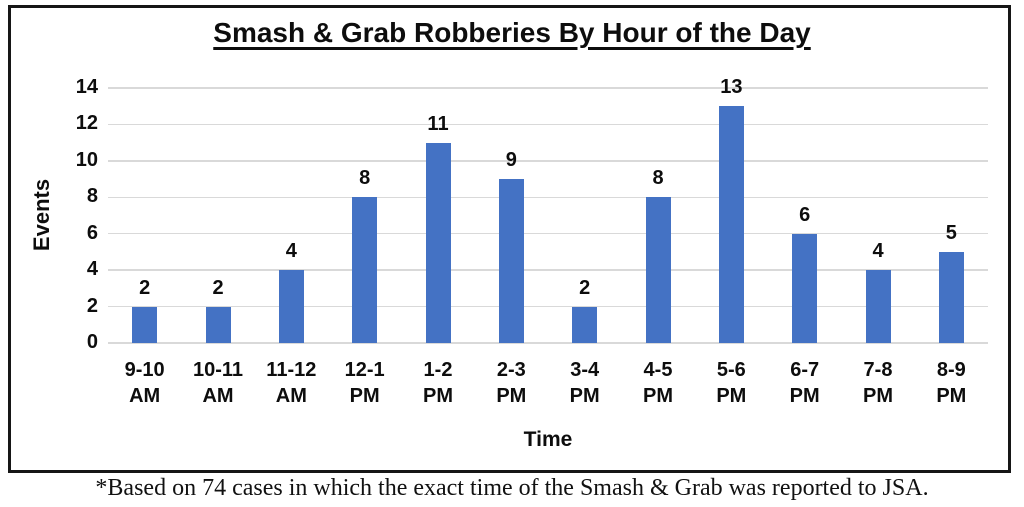 This screenshot has height=507, width=1024. I want to click on bar-8-9-pm, so click(951, 297).